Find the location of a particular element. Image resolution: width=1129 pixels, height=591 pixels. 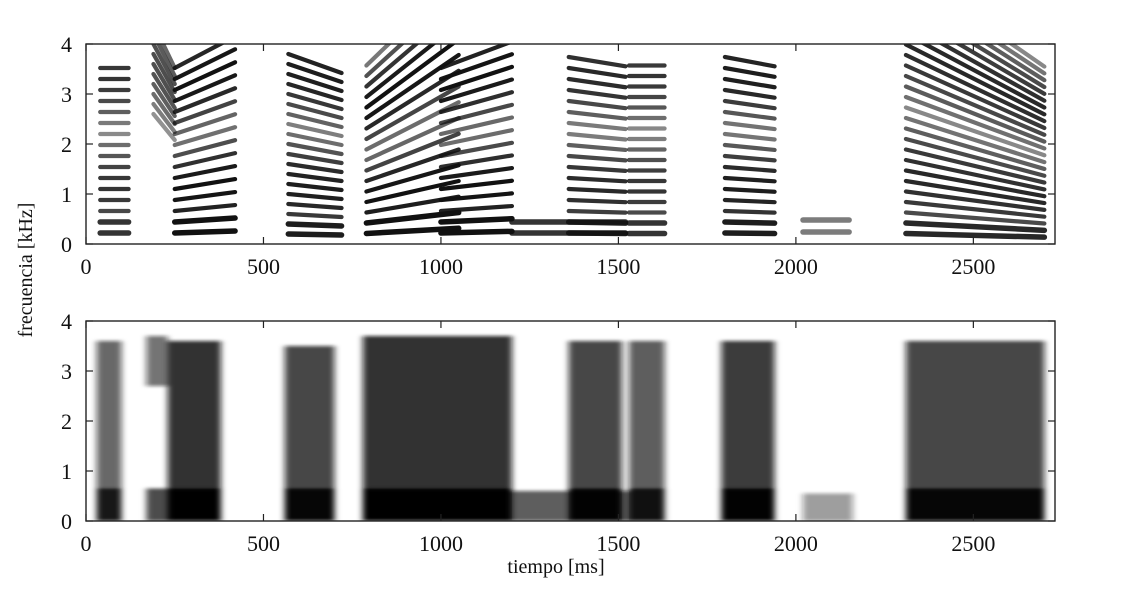

x-tick-label: 2000 is located at coordinates (796, 543).